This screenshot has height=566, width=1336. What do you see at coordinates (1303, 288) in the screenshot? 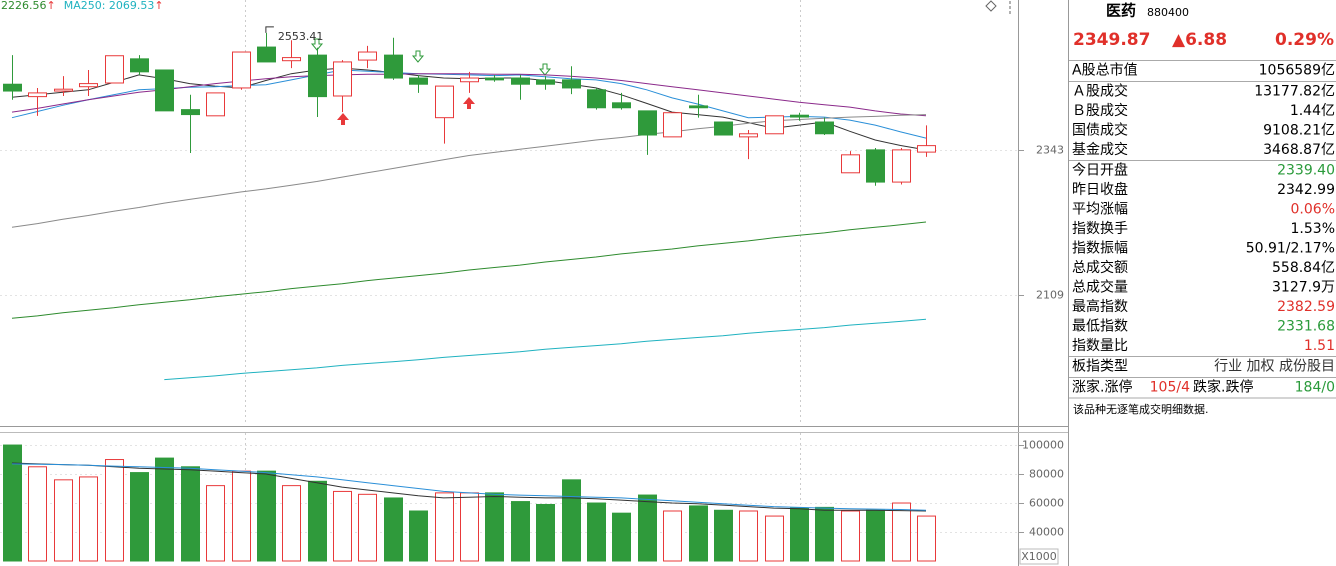
I see `row-value: 3127.9万` at bounding box center [1303, 288].